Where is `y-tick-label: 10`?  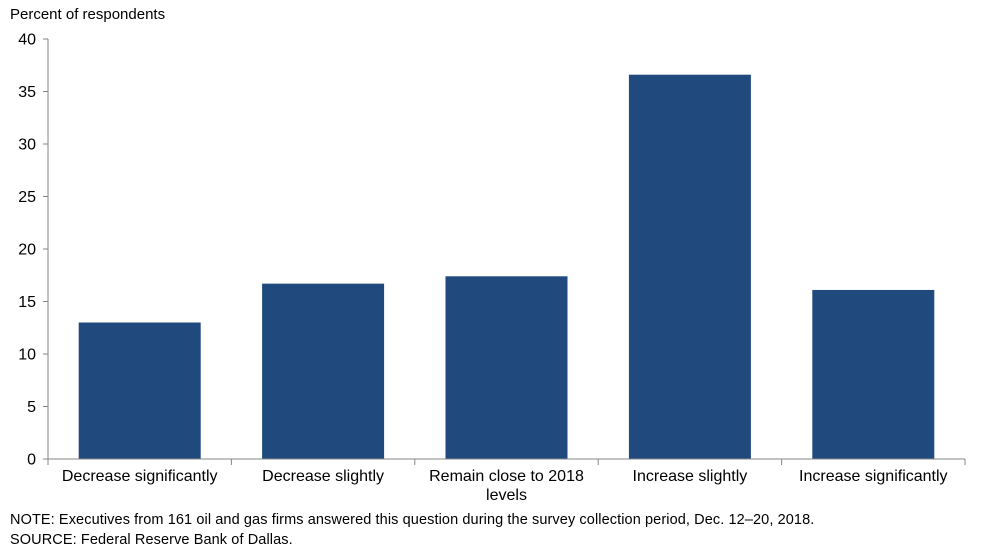 y-tick-label: 10 is located at coordinates (27, 355).